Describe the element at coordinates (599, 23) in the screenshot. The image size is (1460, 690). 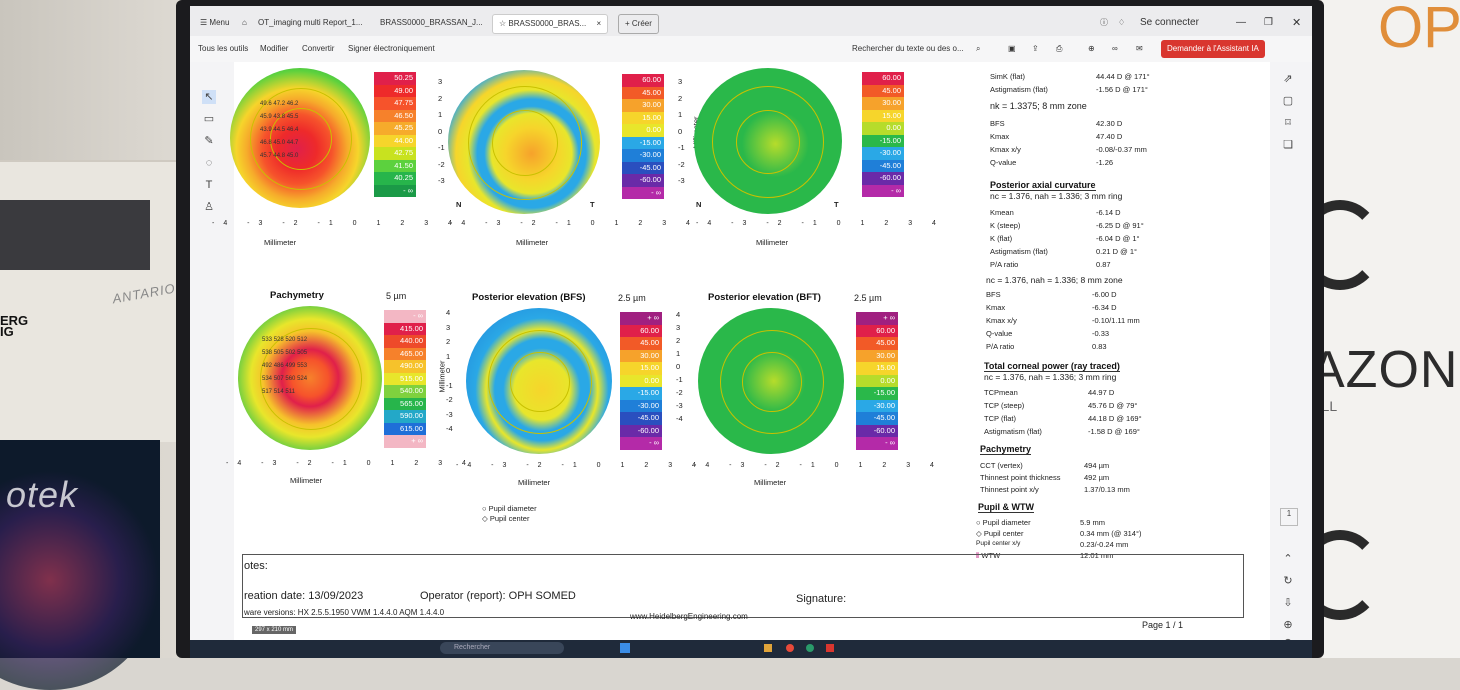
I see `close-icon: ×` at that location.